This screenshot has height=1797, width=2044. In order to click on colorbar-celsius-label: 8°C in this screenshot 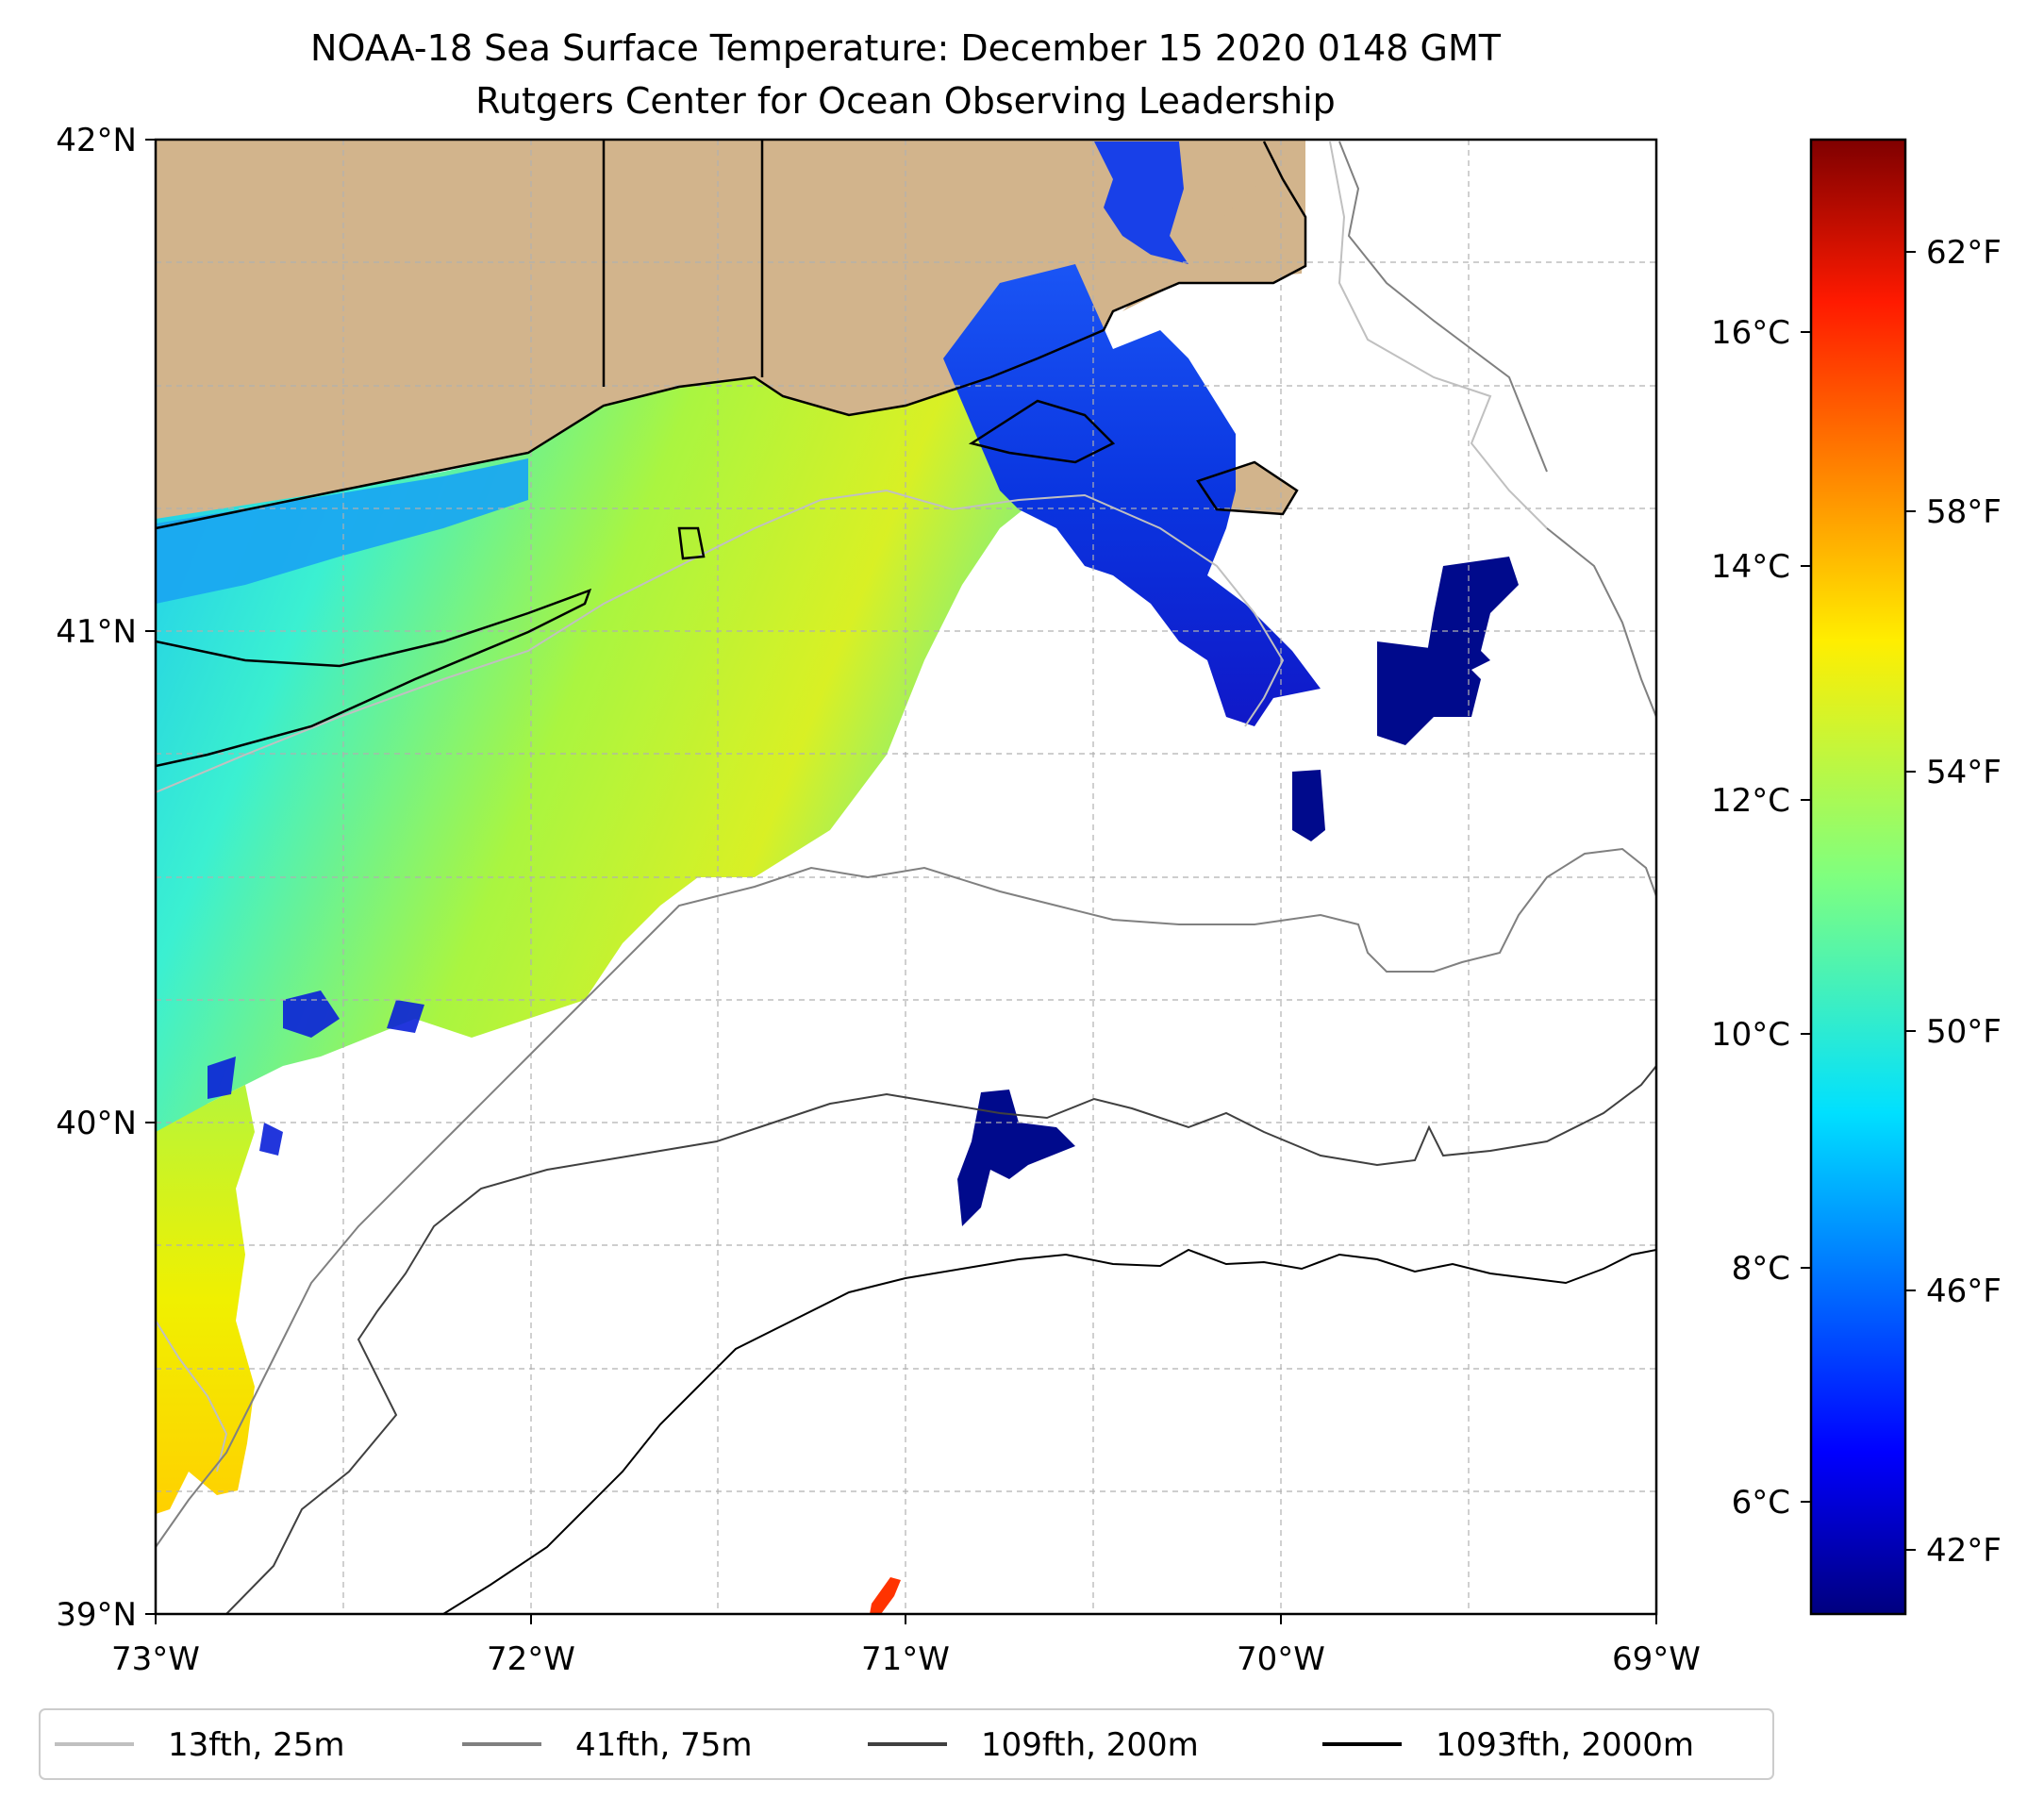, I will do `click(1761, 1269)`.